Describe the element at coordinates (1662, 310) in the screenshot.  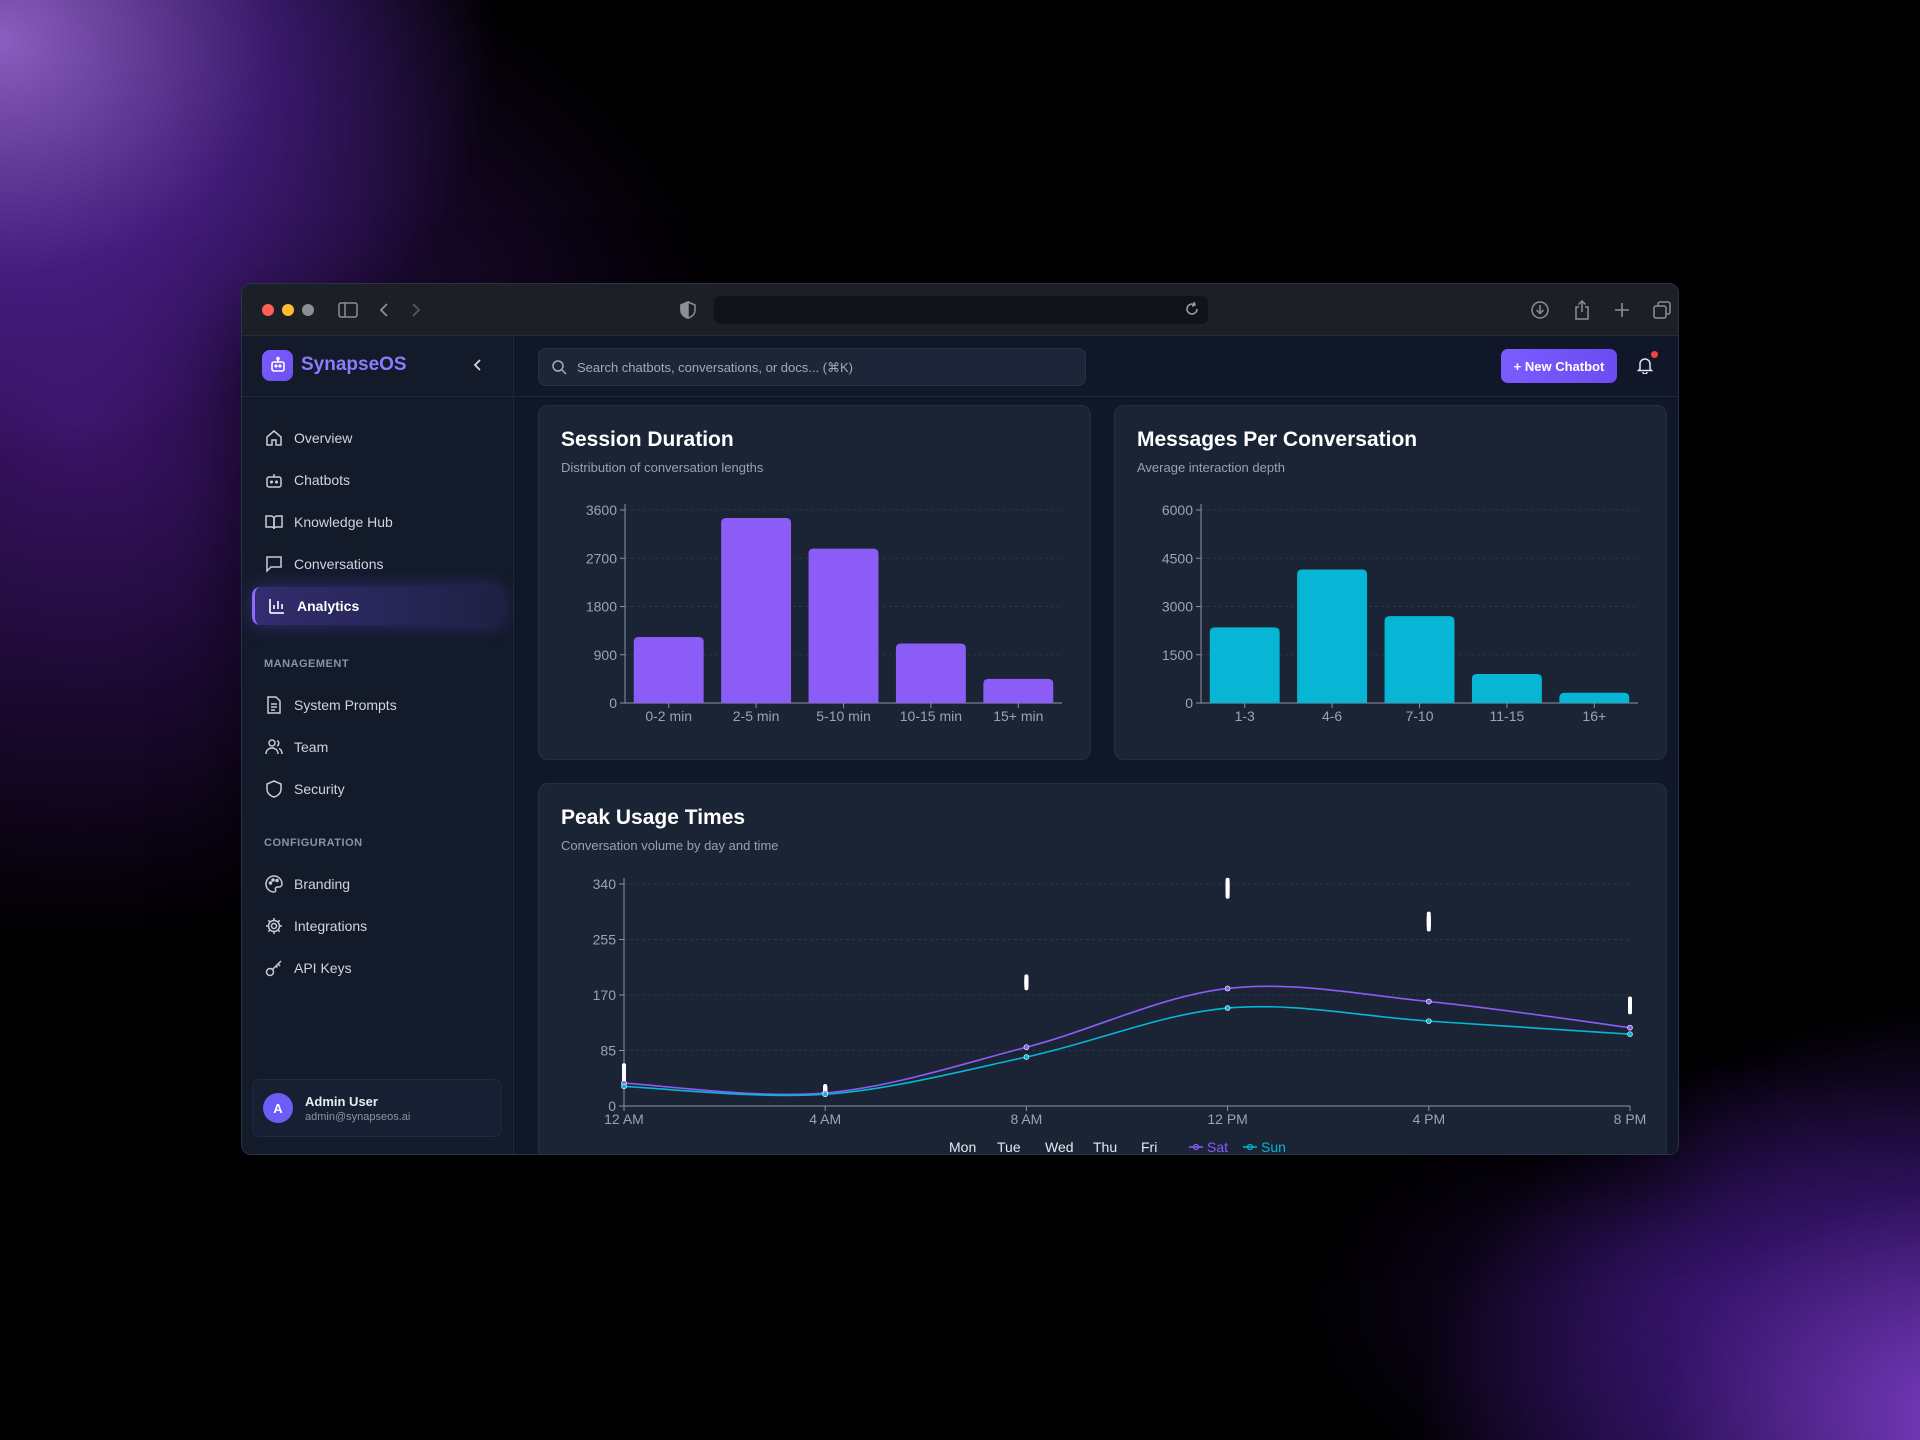
I see `tab-overview-icon` at that location.